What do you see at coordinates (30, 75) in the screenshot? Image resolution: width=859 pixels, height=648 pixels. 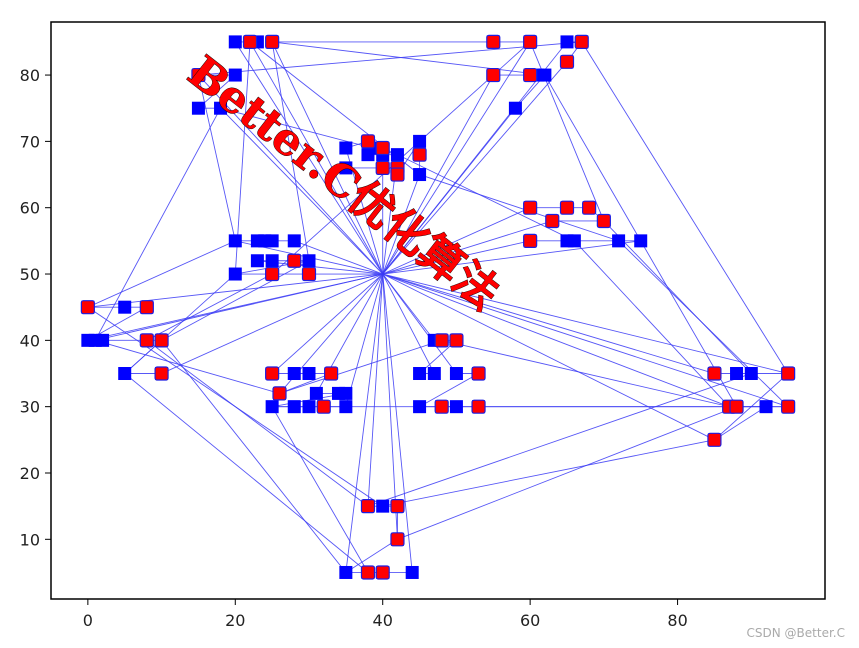 I see `y-tick-label-80: 80` at bounding box center [30, 75].